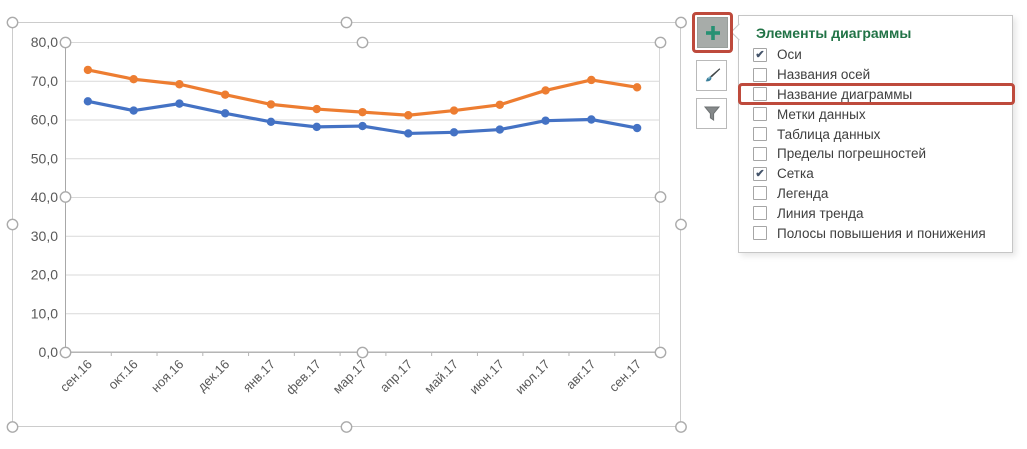 The height and width of the screenshot is (449, 1027). I want to click on brush-icon, so click(712, 74).